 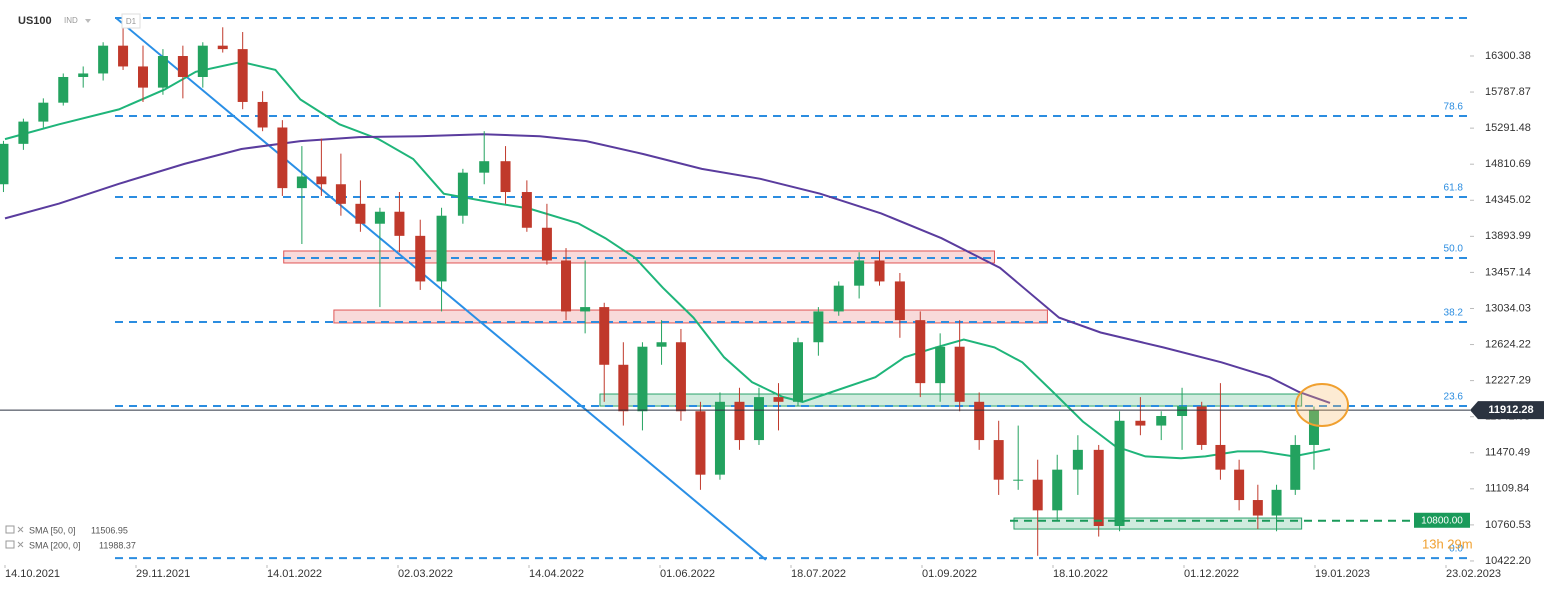 I want to click on interval-box, so click(x=131, y=21).